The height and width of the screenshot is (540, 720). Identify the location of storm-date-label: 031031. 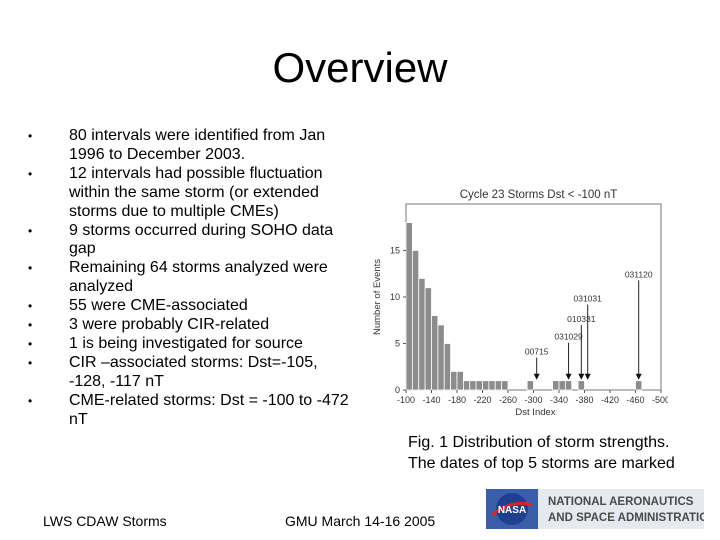
(588, 299).